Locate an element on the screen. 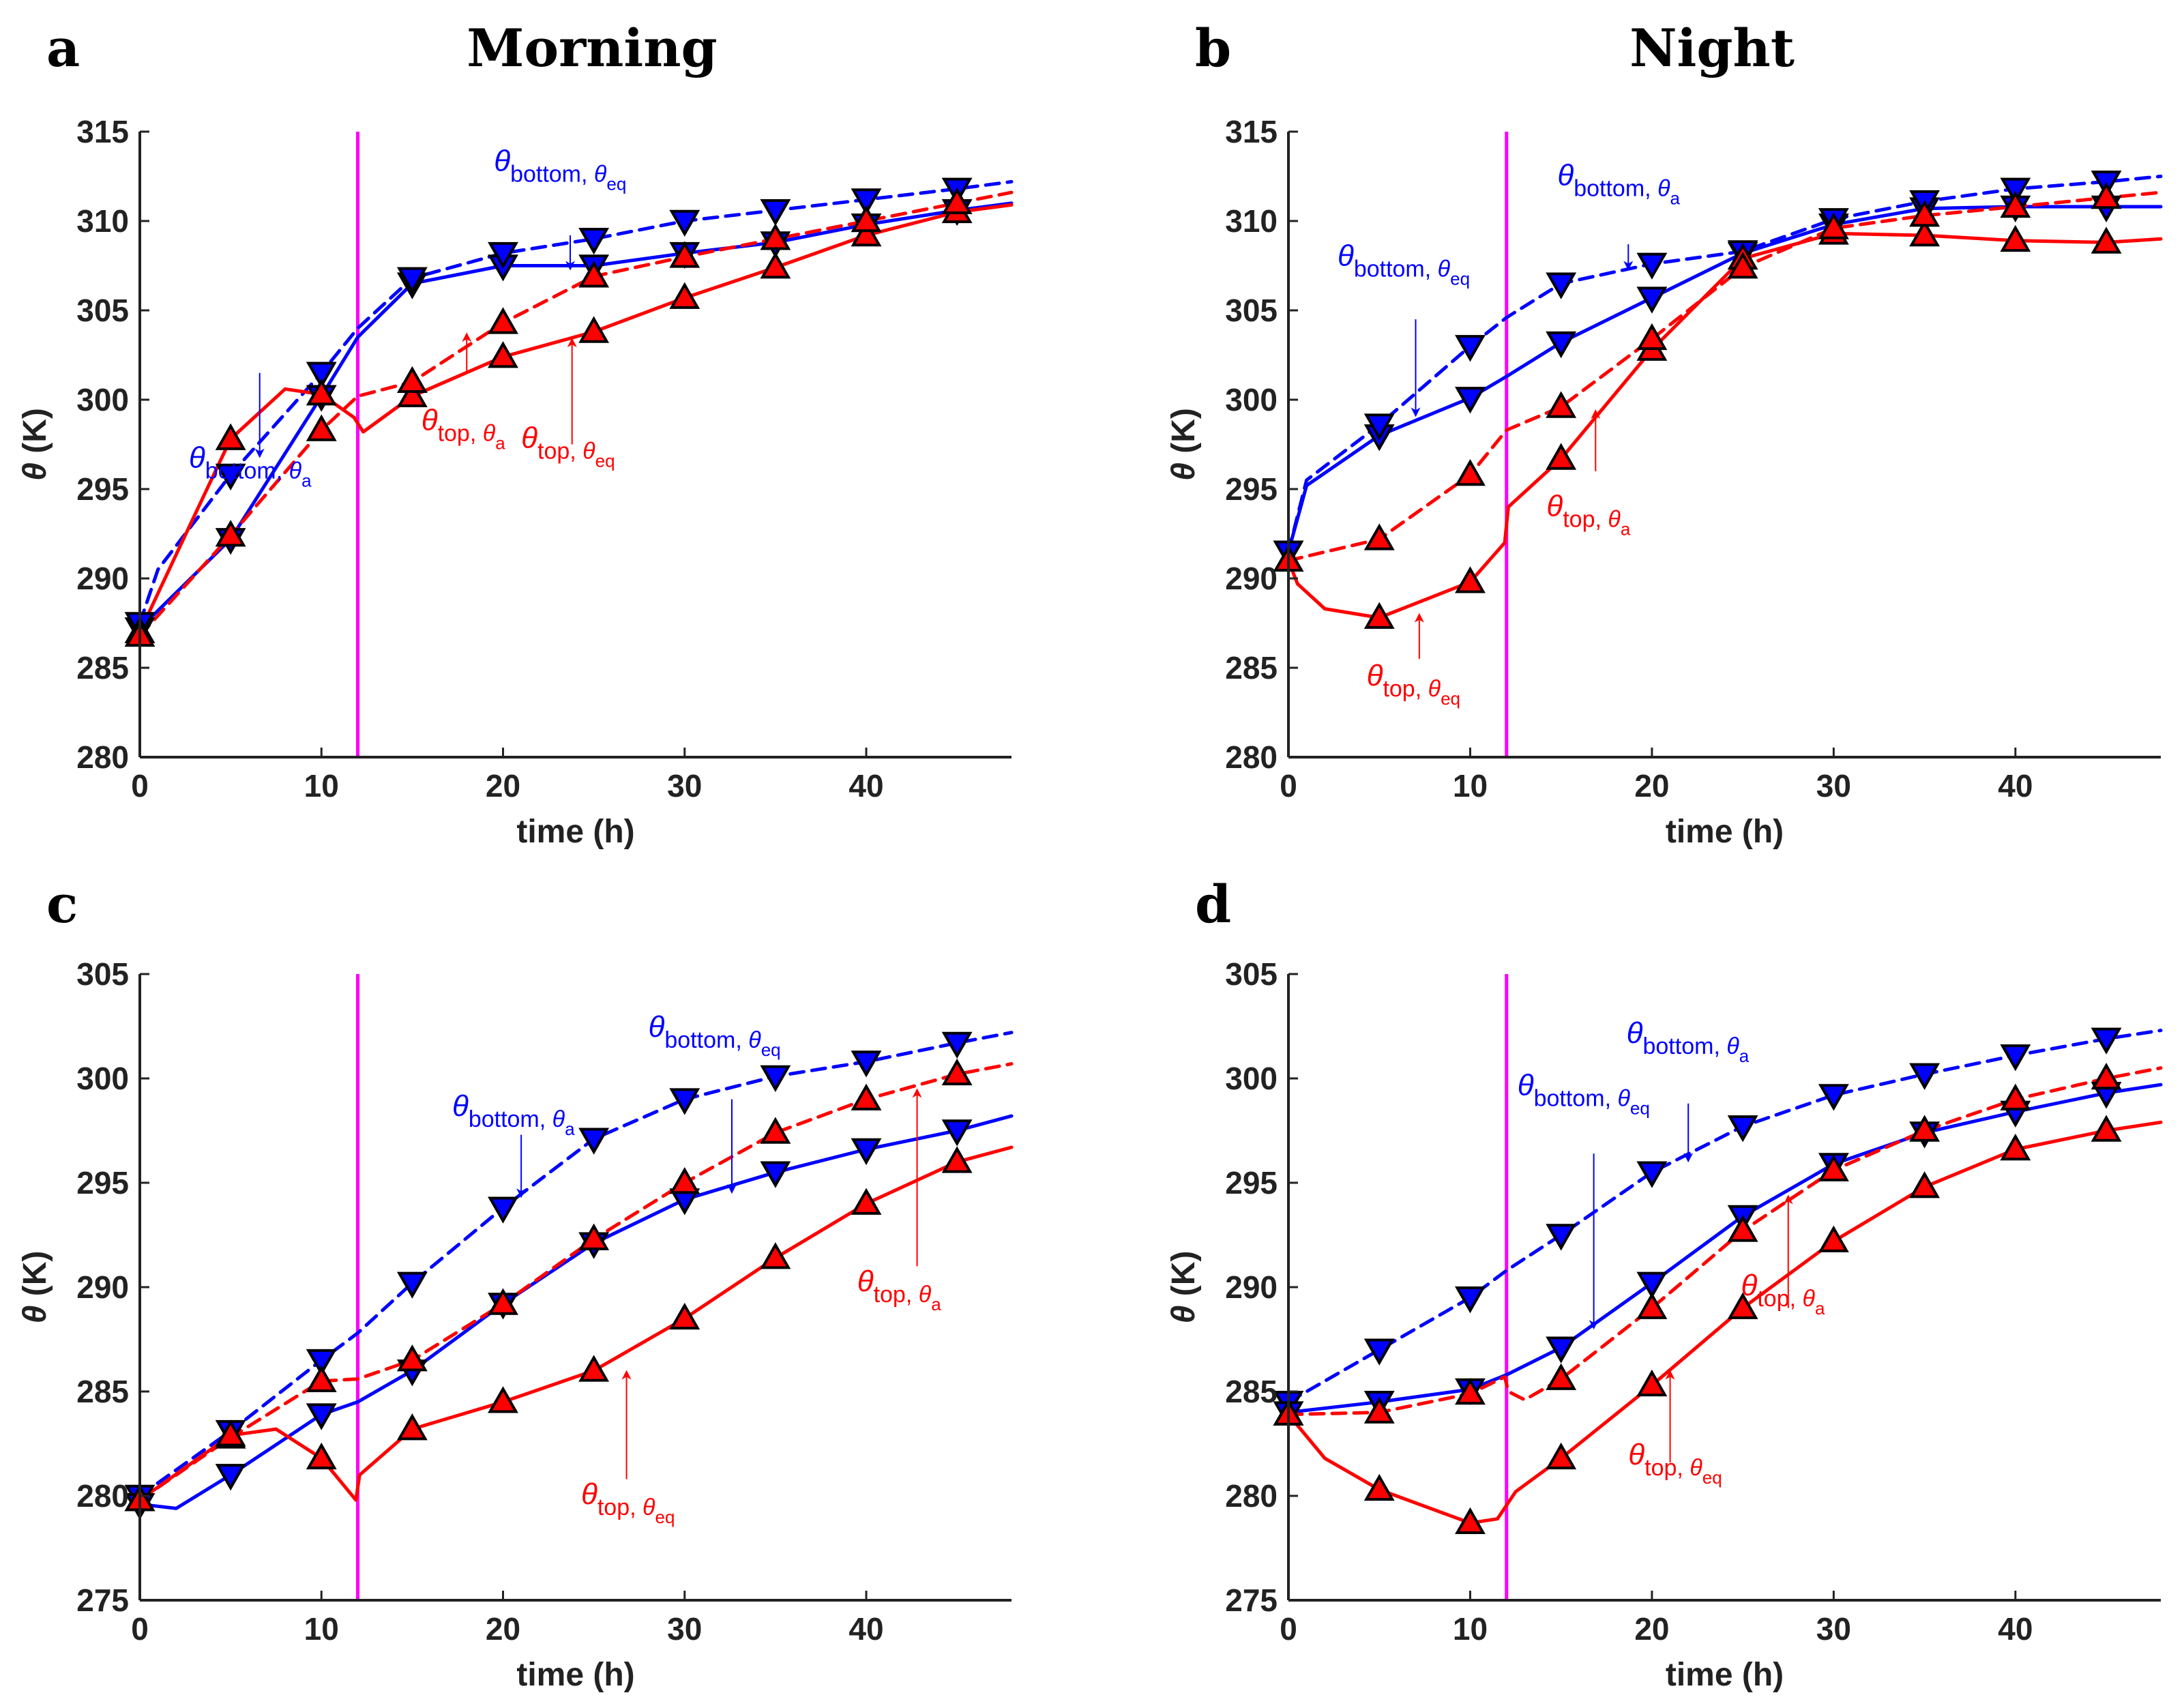 This screenshot has width=2184, height=1708. x-tick-label: 0 is located at coordinates (1288, 1629).